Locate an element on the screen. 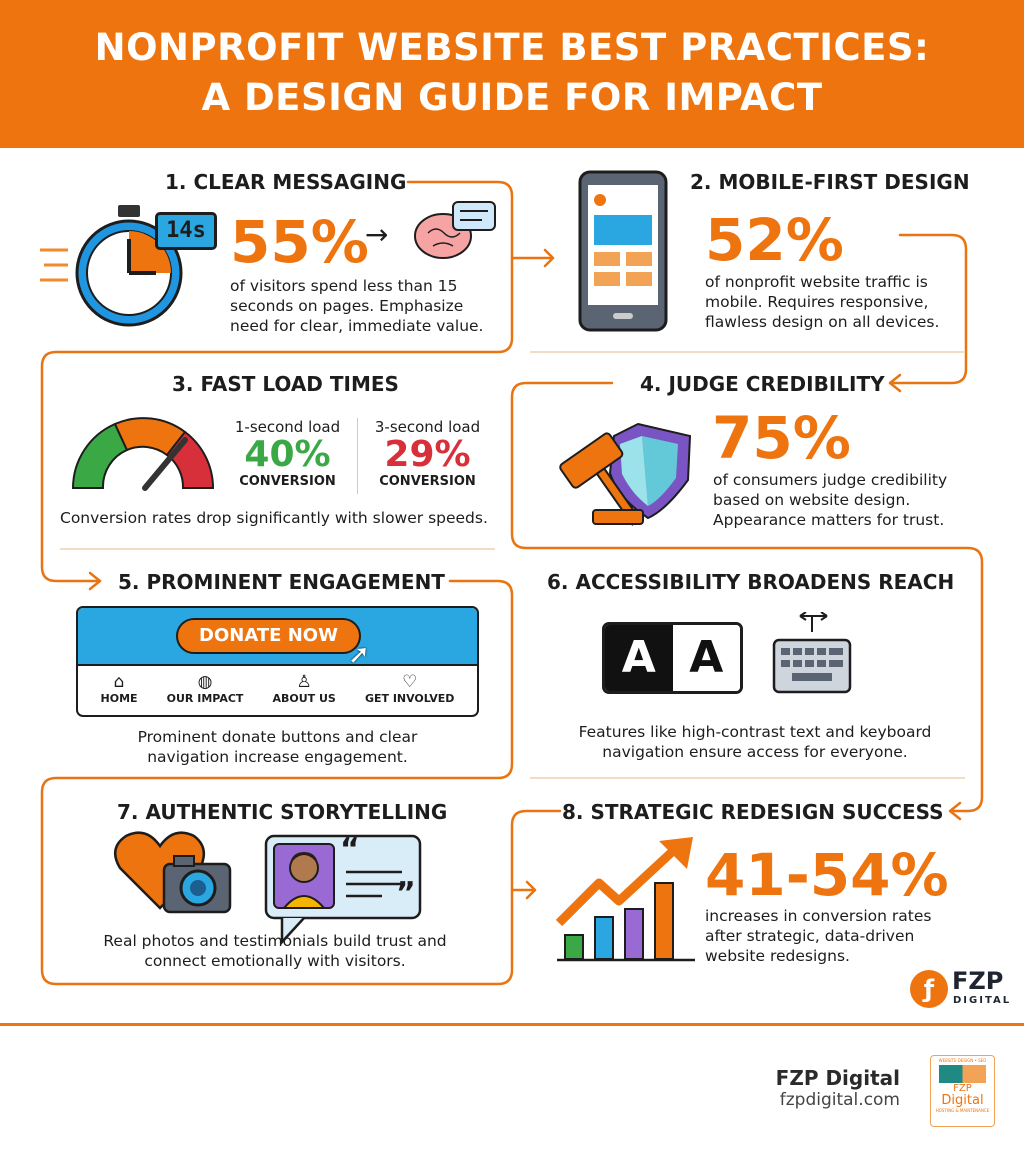  nav-home: ⌂ HOME is located at coordinates (119, 688).